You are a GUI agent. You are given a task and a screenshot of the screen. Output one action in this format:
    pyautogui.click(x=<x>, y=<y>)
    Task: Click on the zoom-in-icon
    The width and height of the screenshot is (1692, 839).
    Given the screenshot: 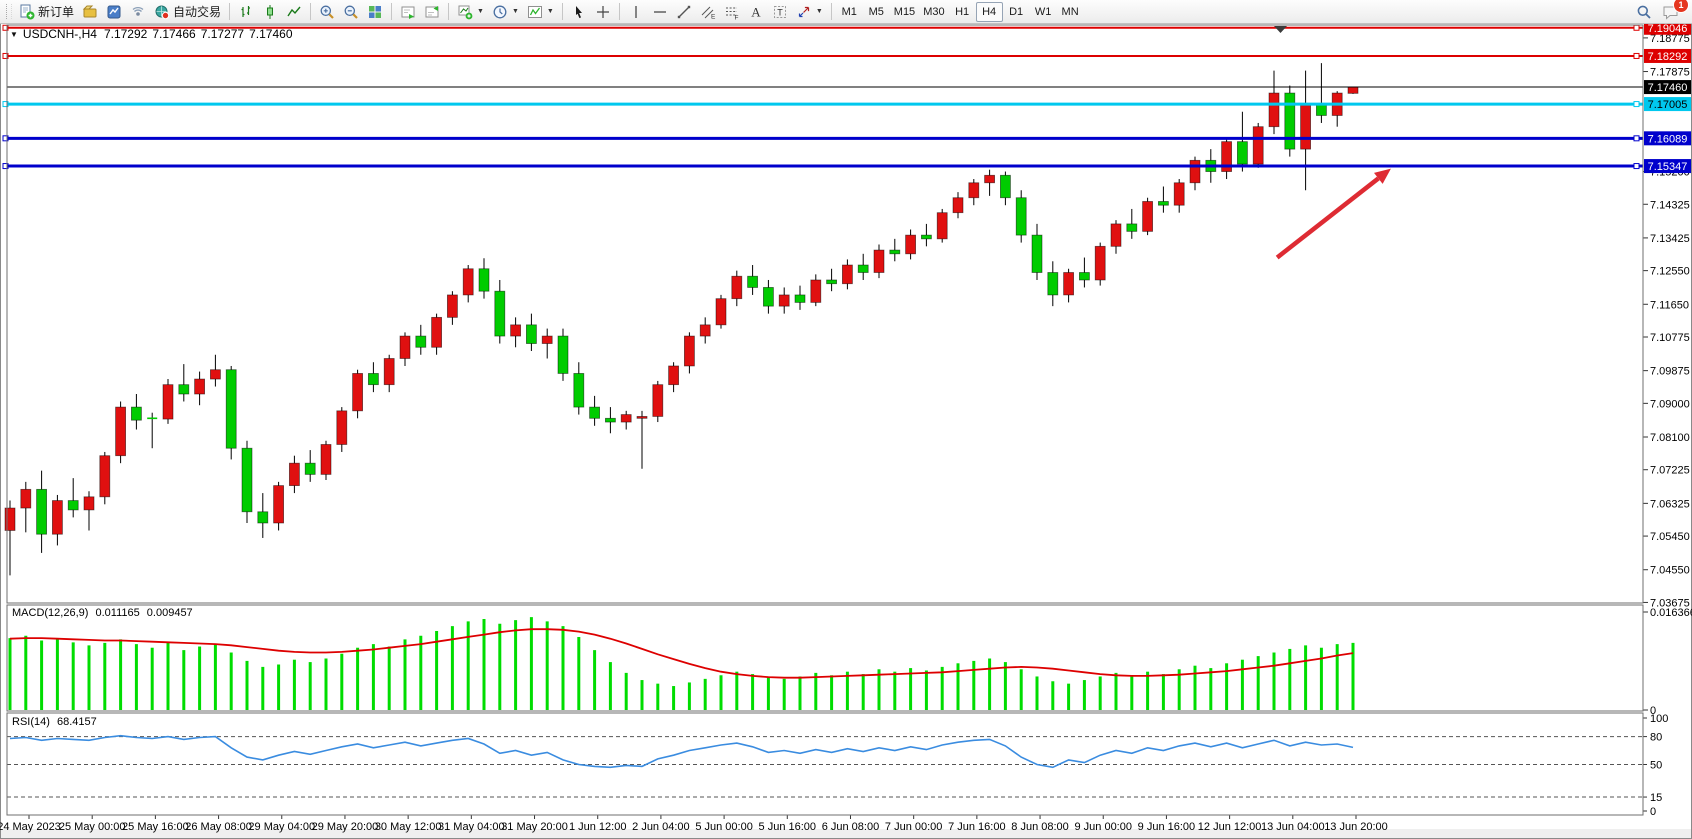 What is the action you would take?
    pyautogui.click(x=327, y=12)
    